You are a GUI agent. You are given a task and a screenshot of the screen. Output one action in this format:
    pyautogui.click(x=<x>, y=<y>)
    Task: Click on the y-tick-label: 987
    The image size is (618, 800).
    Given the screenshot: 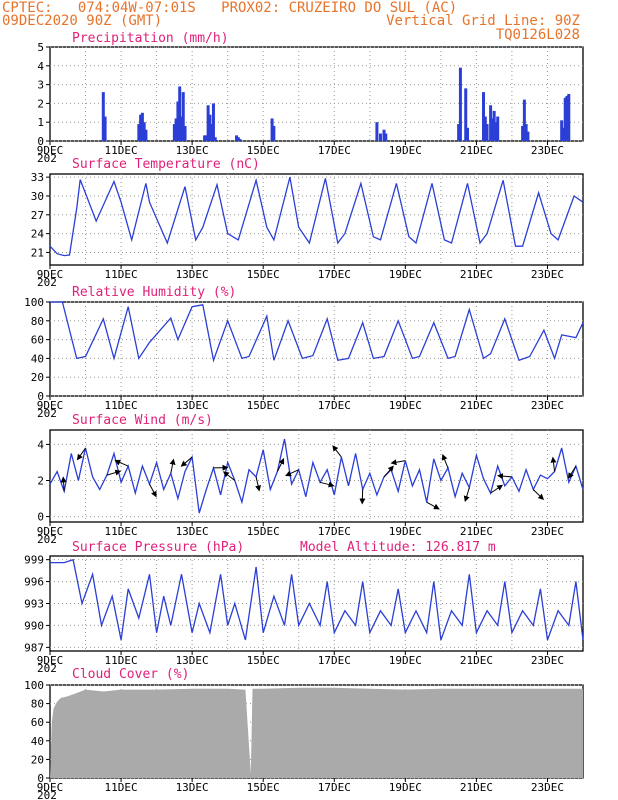 What is the action you would take?
    pyautogui.click(x=34, y=647)
    